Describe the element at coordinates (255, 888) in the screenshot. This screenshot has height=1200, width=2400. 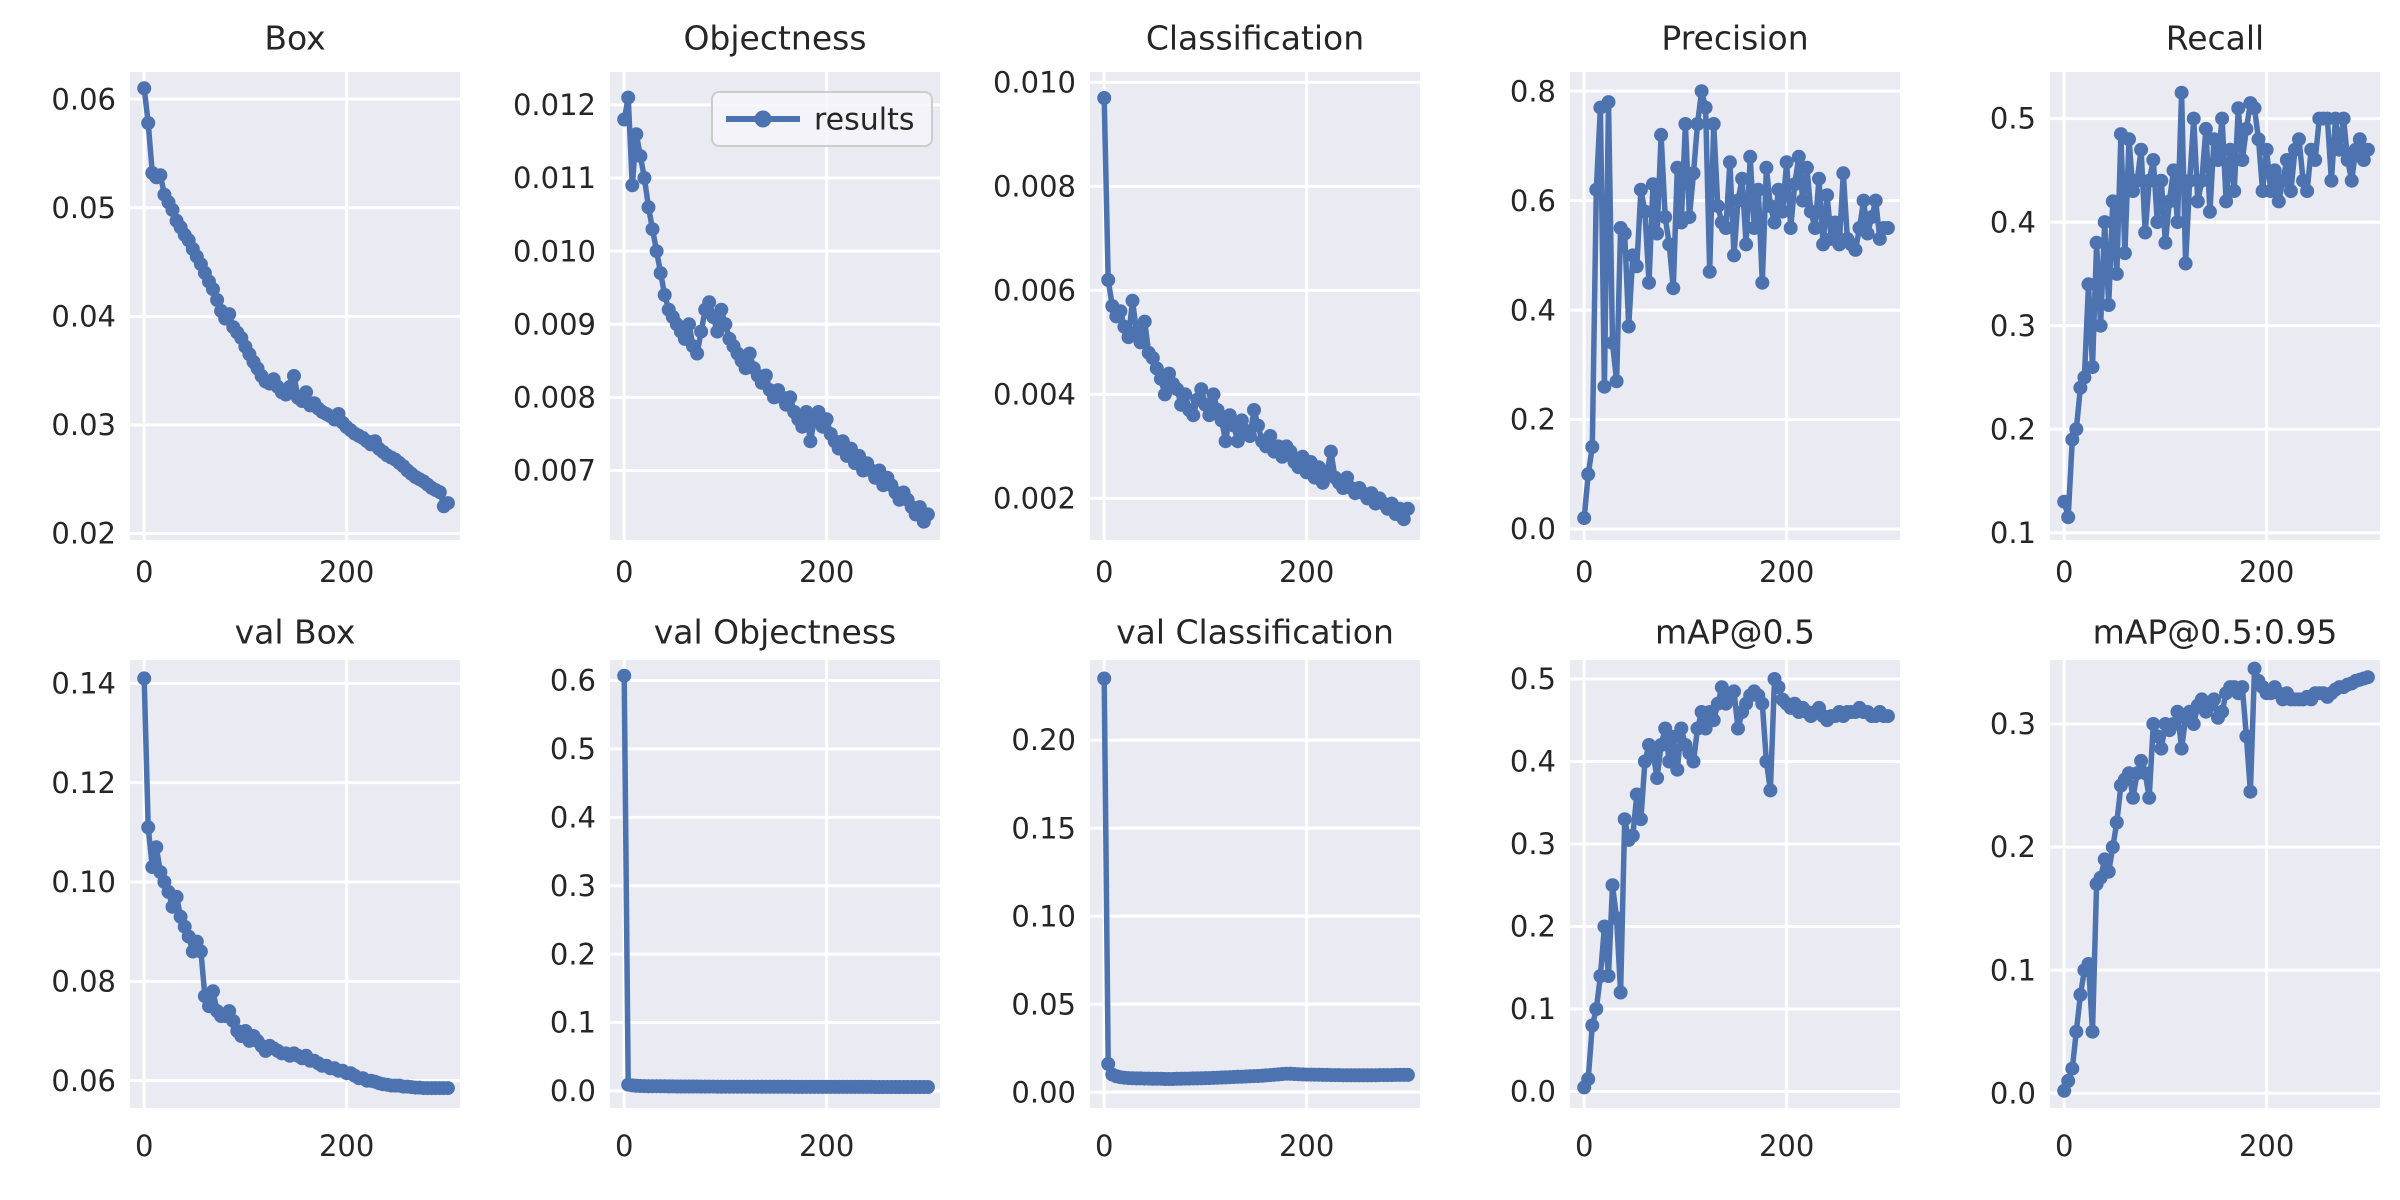
I see `subplot-val-box: 0.06 0.08 0.10 0.12 0.14 0 200 val Box` at that location.